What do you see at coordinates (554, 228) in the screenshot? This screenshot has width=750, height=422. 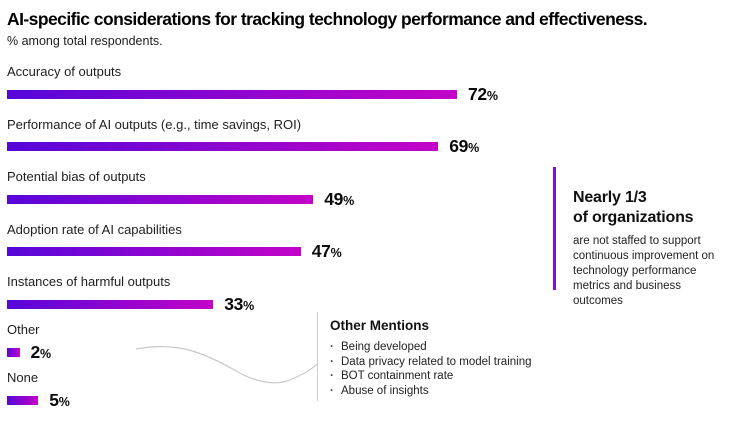 I see `callout-accent-line` at bounding box center [554, 228].